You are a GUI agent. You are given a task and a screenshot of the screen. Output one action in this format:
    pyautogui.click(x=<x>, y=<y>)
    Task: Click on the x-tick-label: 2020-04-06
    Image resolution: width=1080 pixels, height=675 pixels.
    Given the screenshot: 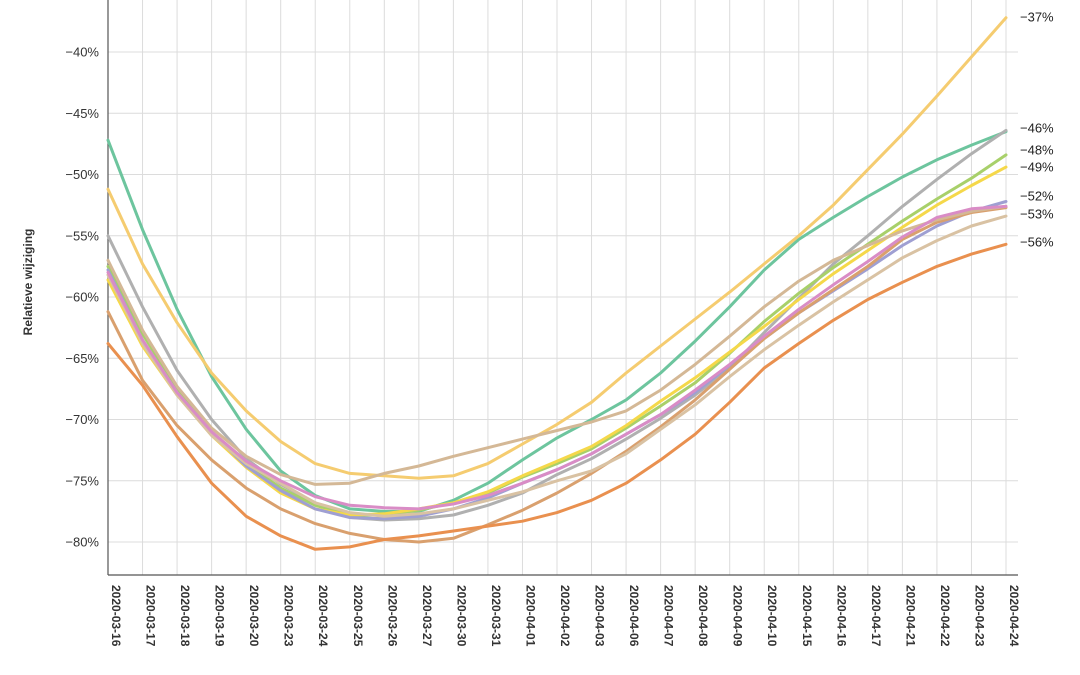 What is the action you would take?
    pyautogui.click(x=634, y=616)
    